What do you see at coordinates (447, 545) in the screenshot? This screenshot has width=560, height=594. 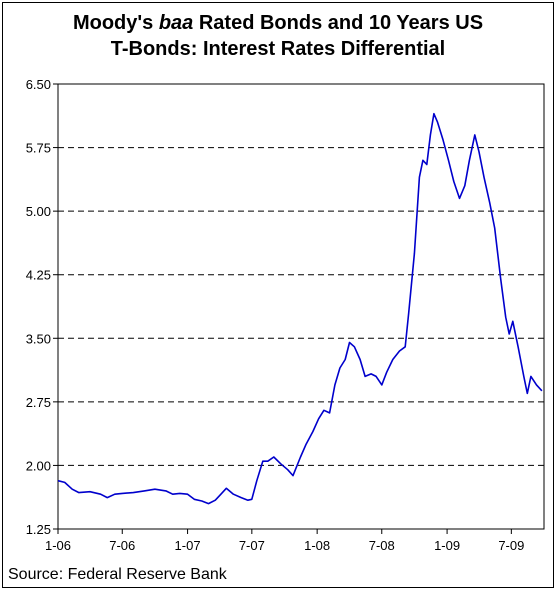 I see `x-tick-label: 1-09` at bounding box center [447, 545].